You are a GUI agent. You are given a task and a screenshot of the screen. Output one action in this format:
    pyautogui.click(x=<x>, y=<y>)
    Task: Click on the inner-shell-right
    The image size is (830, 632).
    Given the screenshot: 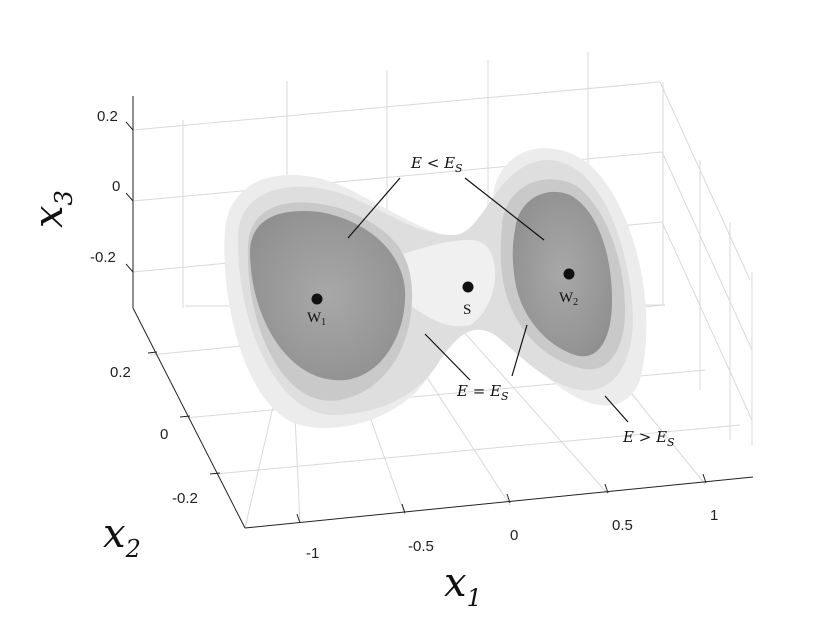 What is the action you would take?
    pyautogui.click(x=562, y=274)
    